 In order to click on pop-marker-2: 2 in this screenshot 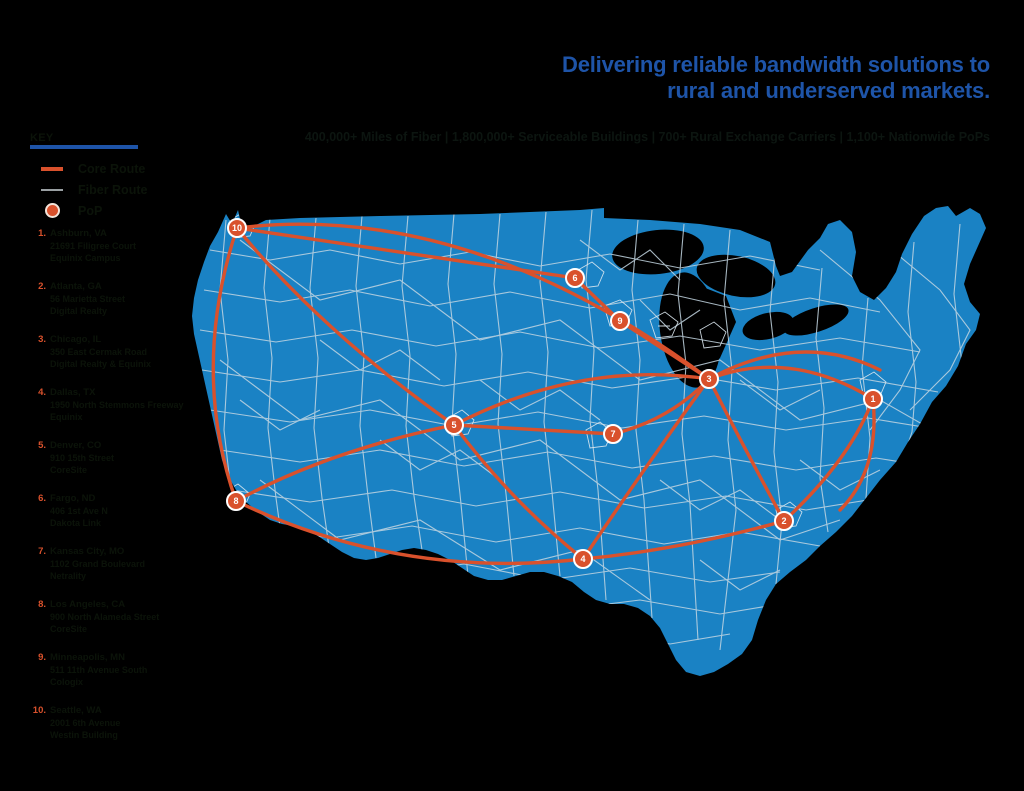, I will do `click(784, 521)`.